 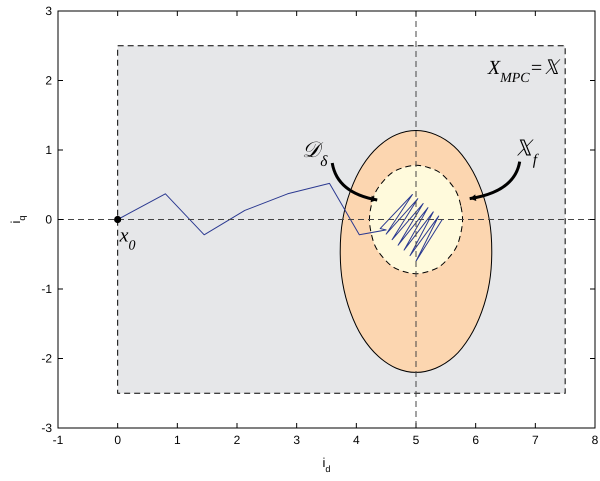 What do you see at coordinates (527, 152) in the screenshot?
I see `annotation: 𝕏$_{f}$` at bounding box center [527, 152].